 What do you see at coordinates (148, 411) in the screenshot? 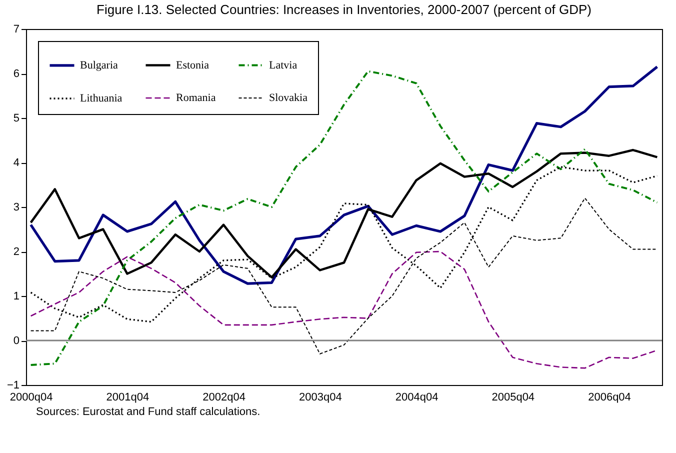
I see `source-note: Sources: Eurostat and Fund staff calculations.` at bounding box center [148, 411].